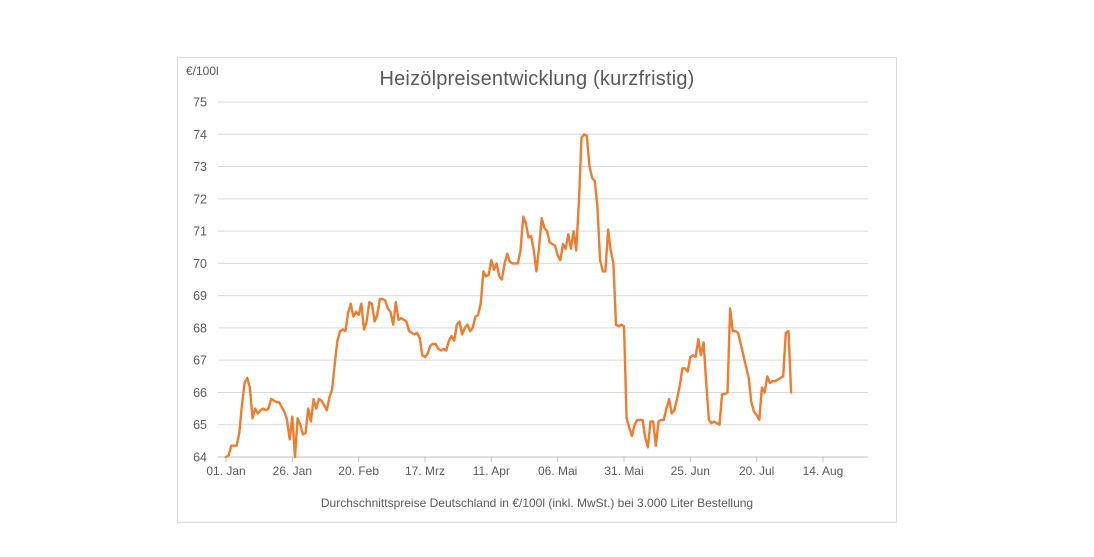  Describe the element at coordinates (200, 199) in the screenshot. I see `y-tick-label: 72` at that location.